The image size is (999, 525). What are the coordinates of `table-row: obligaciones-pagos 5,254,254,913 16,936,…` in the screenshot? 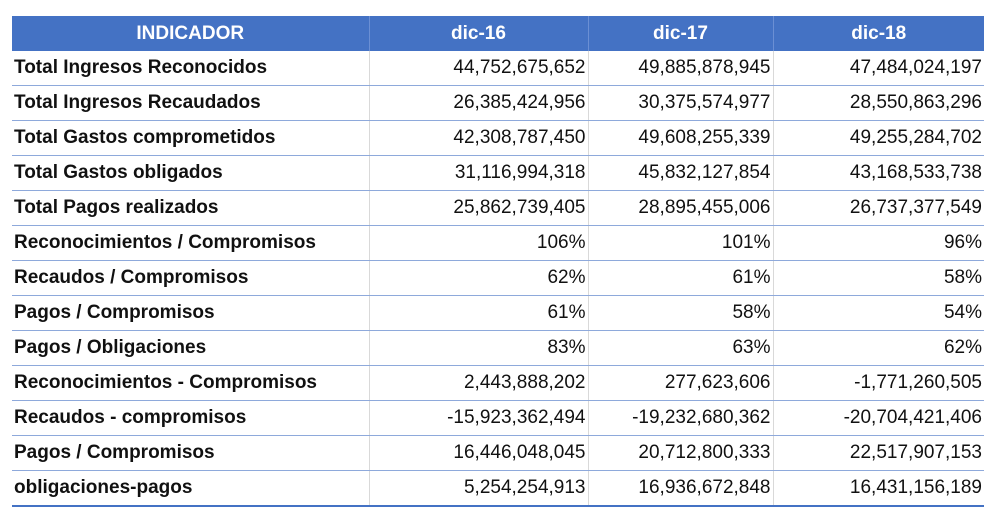 It's located at (498, 488).